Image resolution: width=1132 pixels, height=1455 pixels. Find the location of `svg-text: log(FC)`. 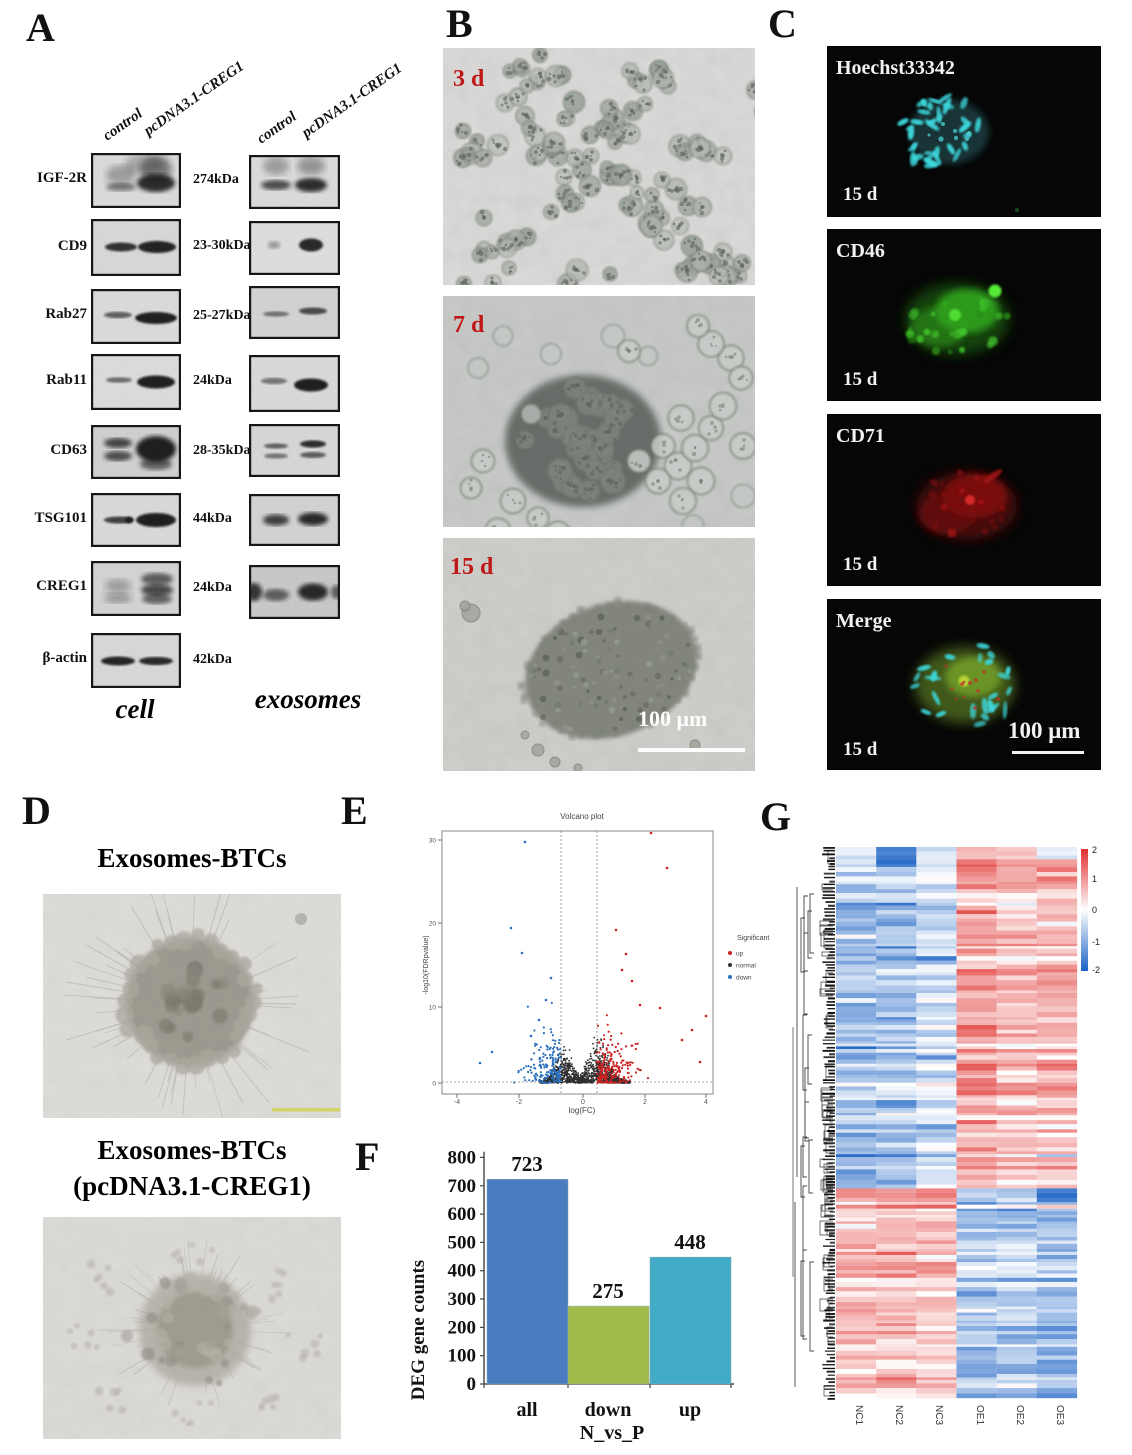

svg-text: log(FC) is located at coordinates (582, 1110).